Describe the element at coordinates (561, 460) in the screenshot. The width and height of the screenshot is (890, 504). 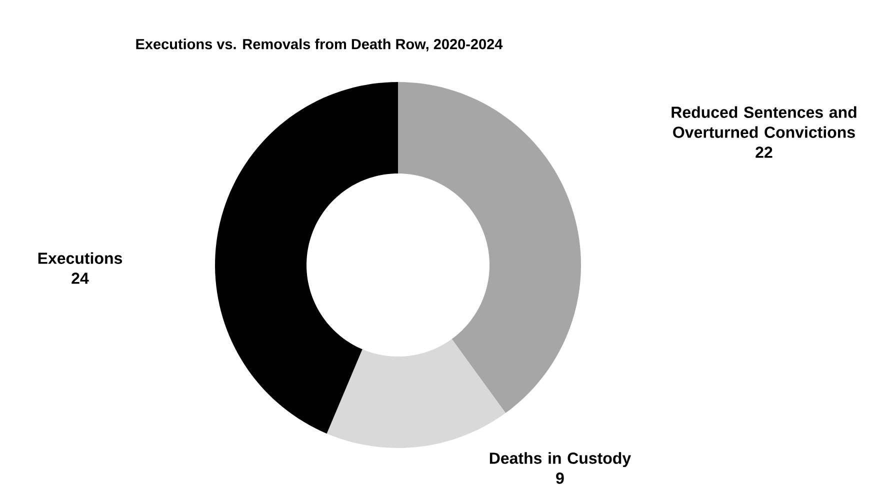
I see `slice-label: Deaths in Custody` at that location.